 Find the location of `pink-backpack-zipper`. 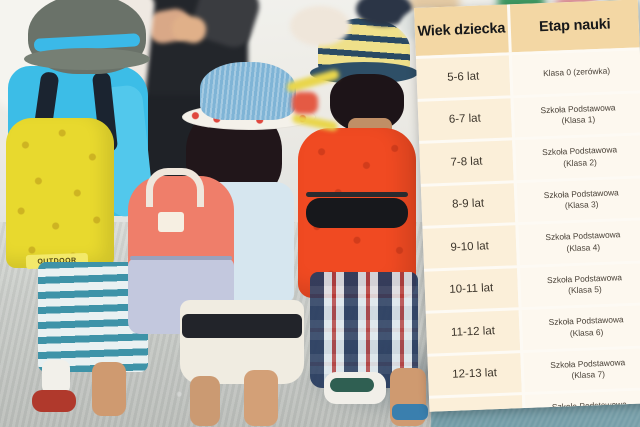

pink-backpack-zipper is located at coordinates (181, 258).